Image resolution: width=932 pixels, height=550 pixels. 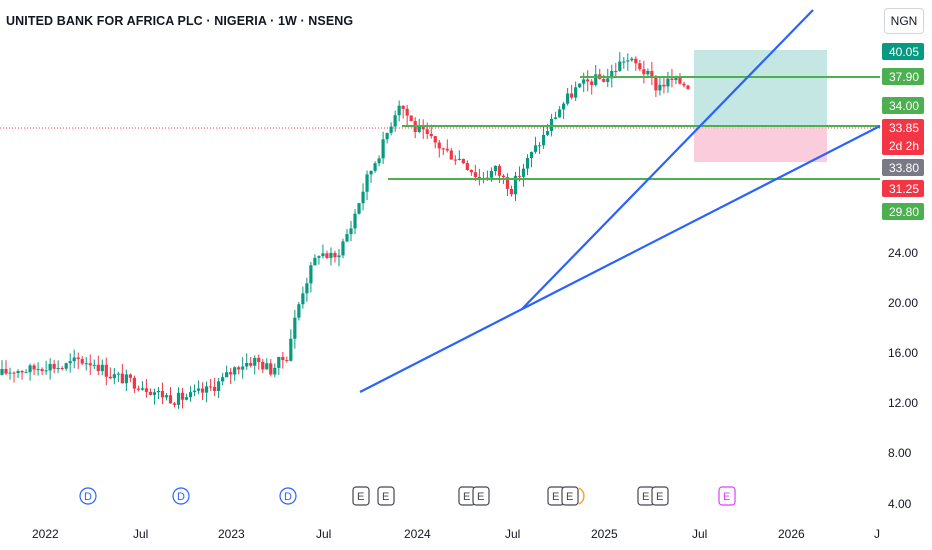 What do you see at coordinates (903, 353) in the screenshot?
I see `y-tick-label: 16.00` at bounding box center [903, 353].